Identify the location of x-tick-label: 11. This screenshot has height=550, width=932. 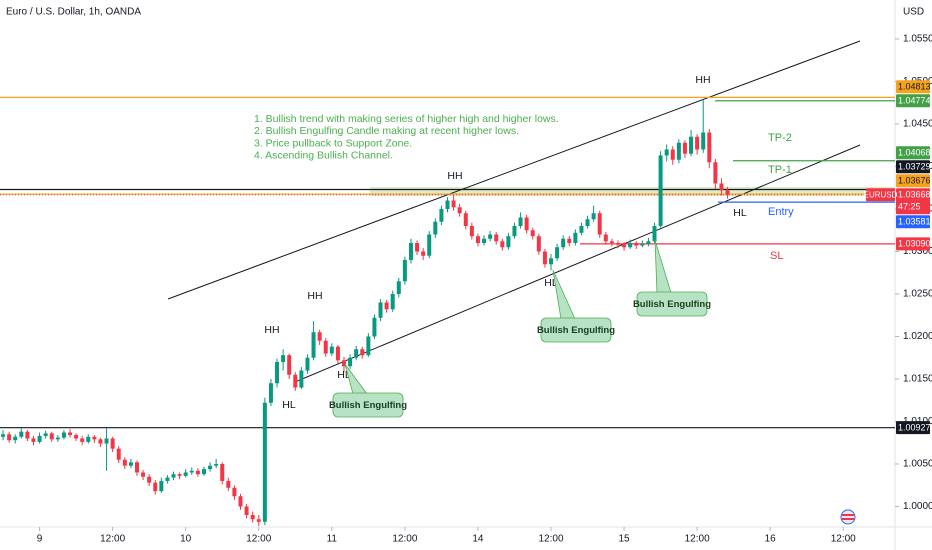
(332, 539).